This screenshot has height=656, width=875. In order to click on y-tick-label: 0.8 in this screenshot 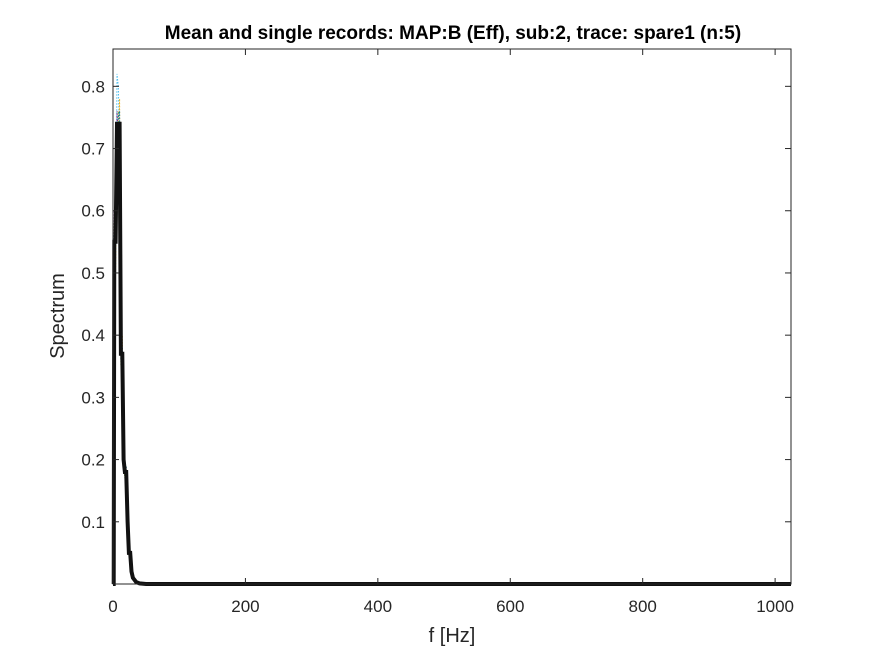, I will do `click(93, 86)`.